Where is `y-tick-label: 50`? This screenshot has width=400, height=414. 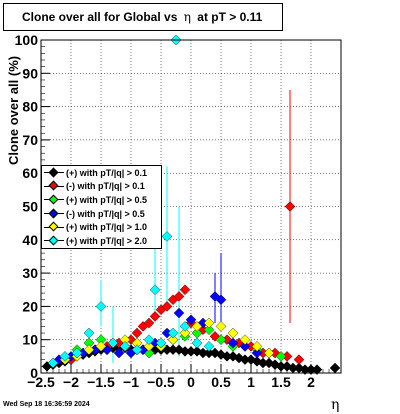 y-tick-label: 50 is located at coordinates (30, 207).